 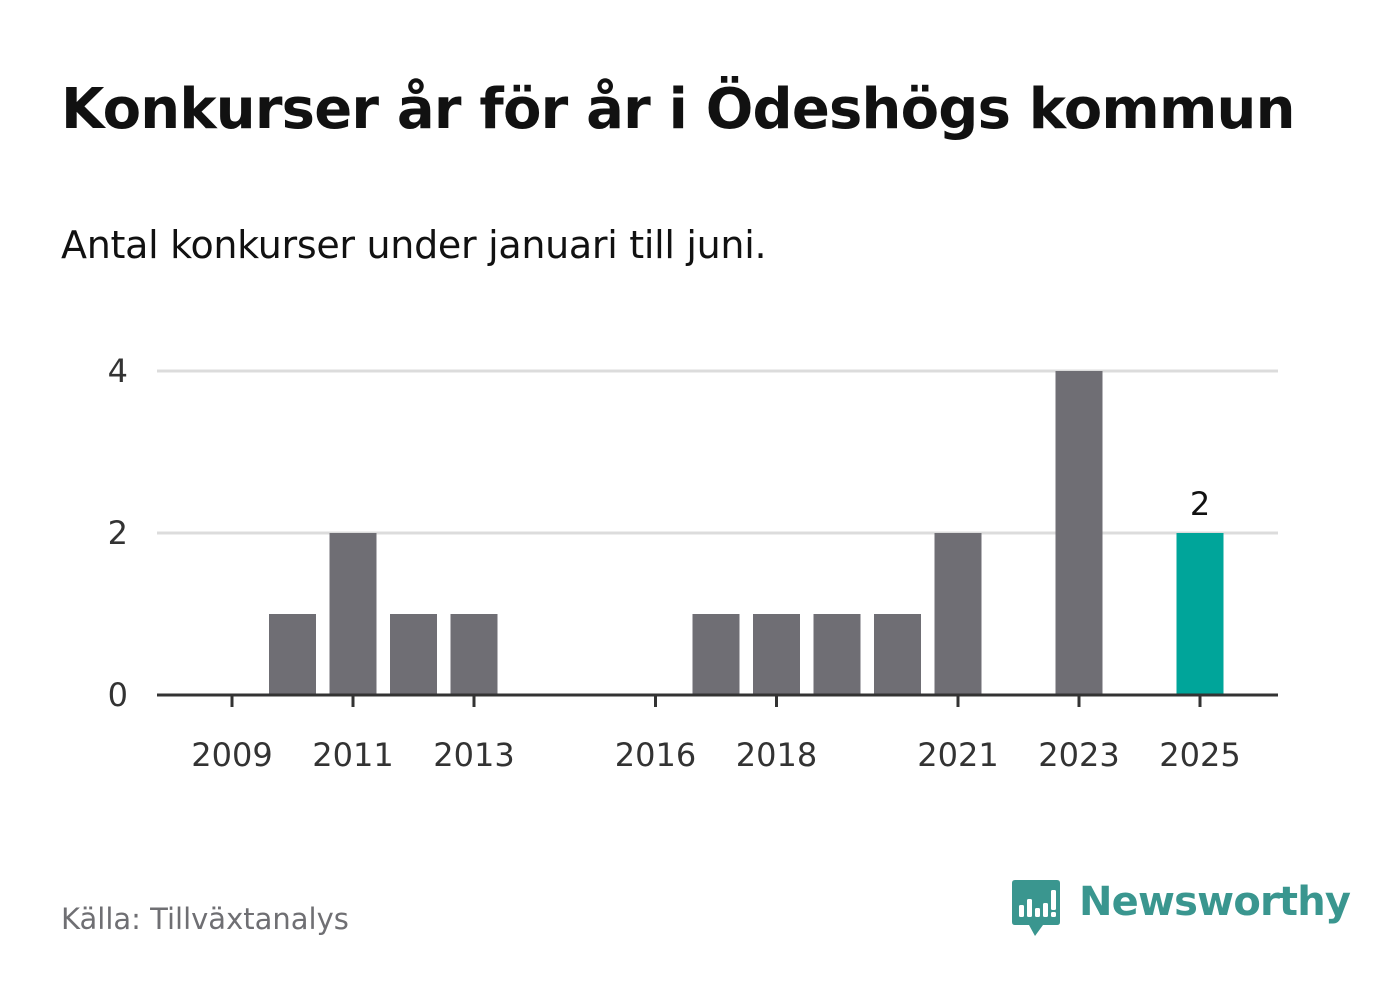 What do you see at coordinates (1199, 755) in the screenshot?
I see `x-tick-label: 2025` at bounding box center [1199, 755].